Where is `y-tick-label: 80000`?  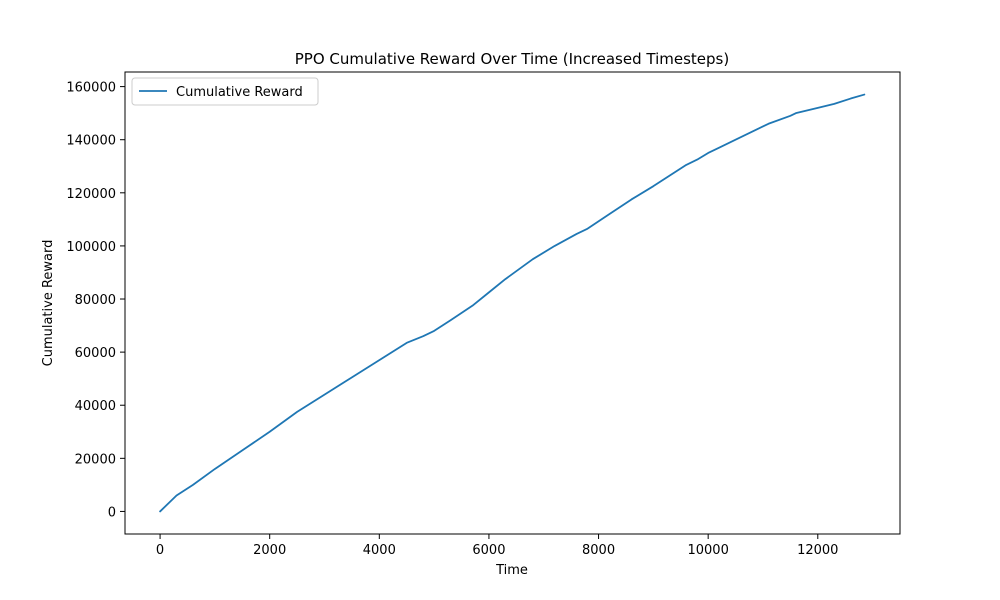 y-tick-label: 80000 is located at coordinates (95, 300).